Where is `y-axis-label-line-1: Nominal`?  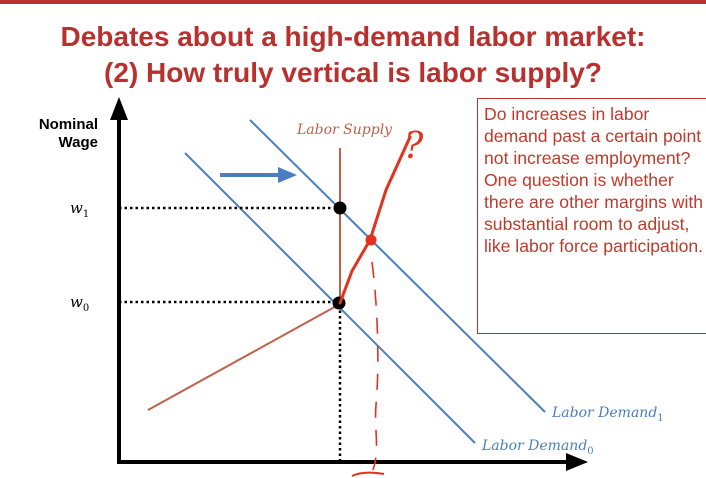 y-axis-label-line-1: Nominal is located at coordinates (68, 124).